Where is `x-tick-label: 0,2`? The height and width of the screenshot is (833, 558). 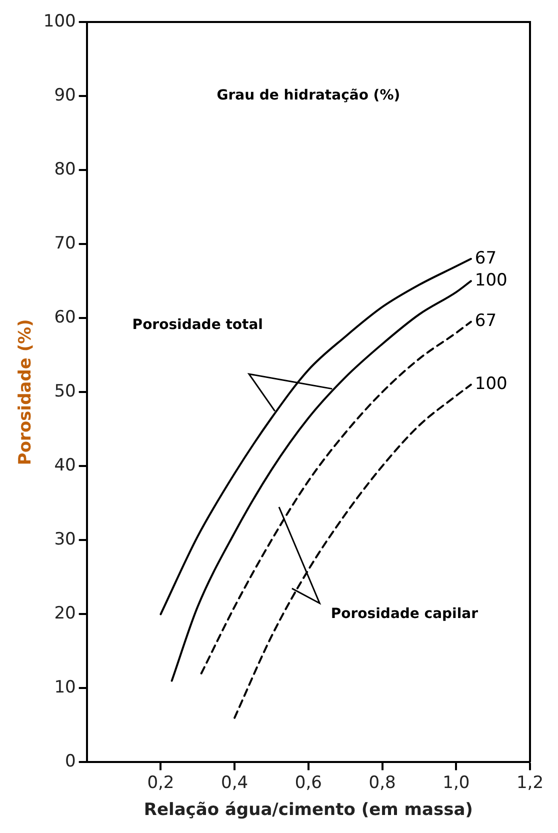 x-tick-label: 0,2 is located at coordinates (160, 782).